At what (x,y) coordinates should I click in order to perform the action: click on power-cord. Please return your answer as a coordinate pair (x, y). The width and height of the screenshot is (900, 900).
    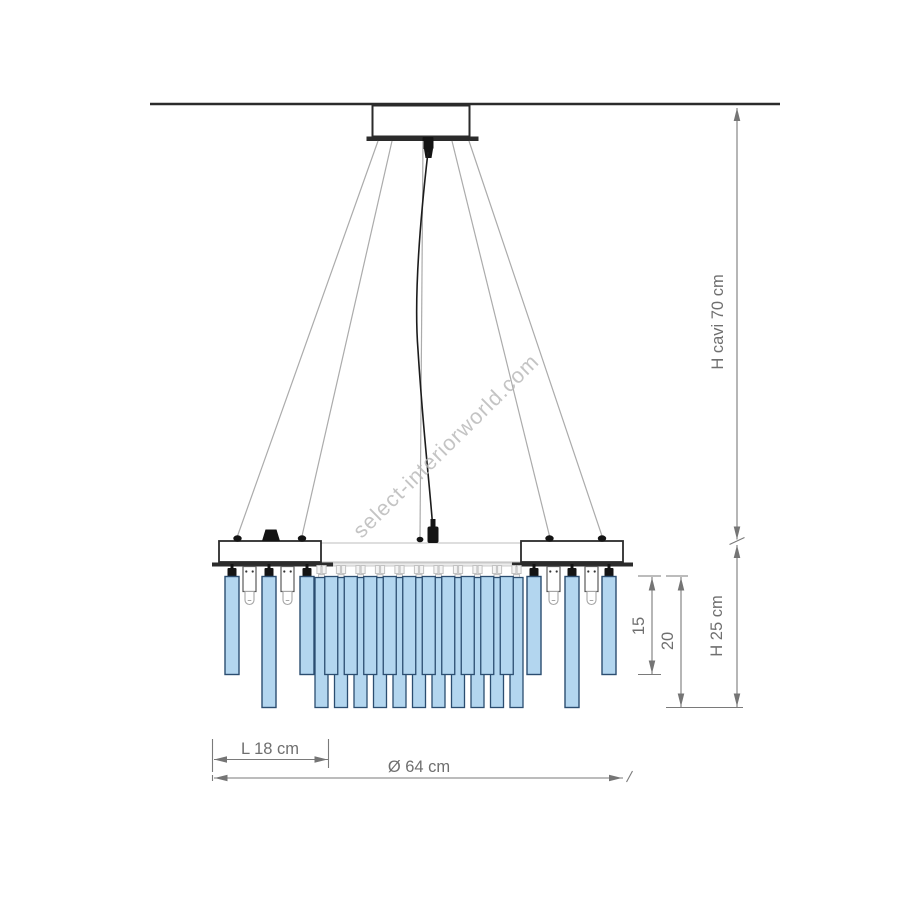
    Looking at the image, I should click on (424, 338).